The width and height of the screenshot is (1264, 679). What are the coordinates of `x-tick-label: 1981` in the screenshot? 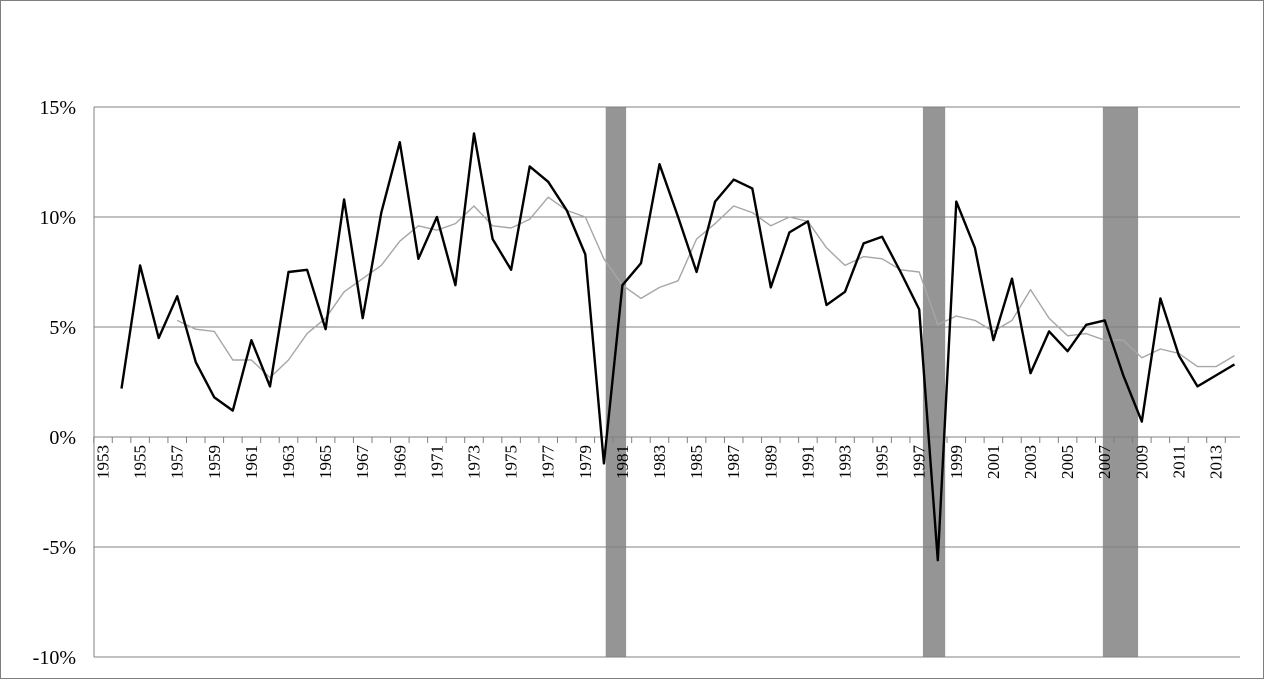 It's located at (622, 462).